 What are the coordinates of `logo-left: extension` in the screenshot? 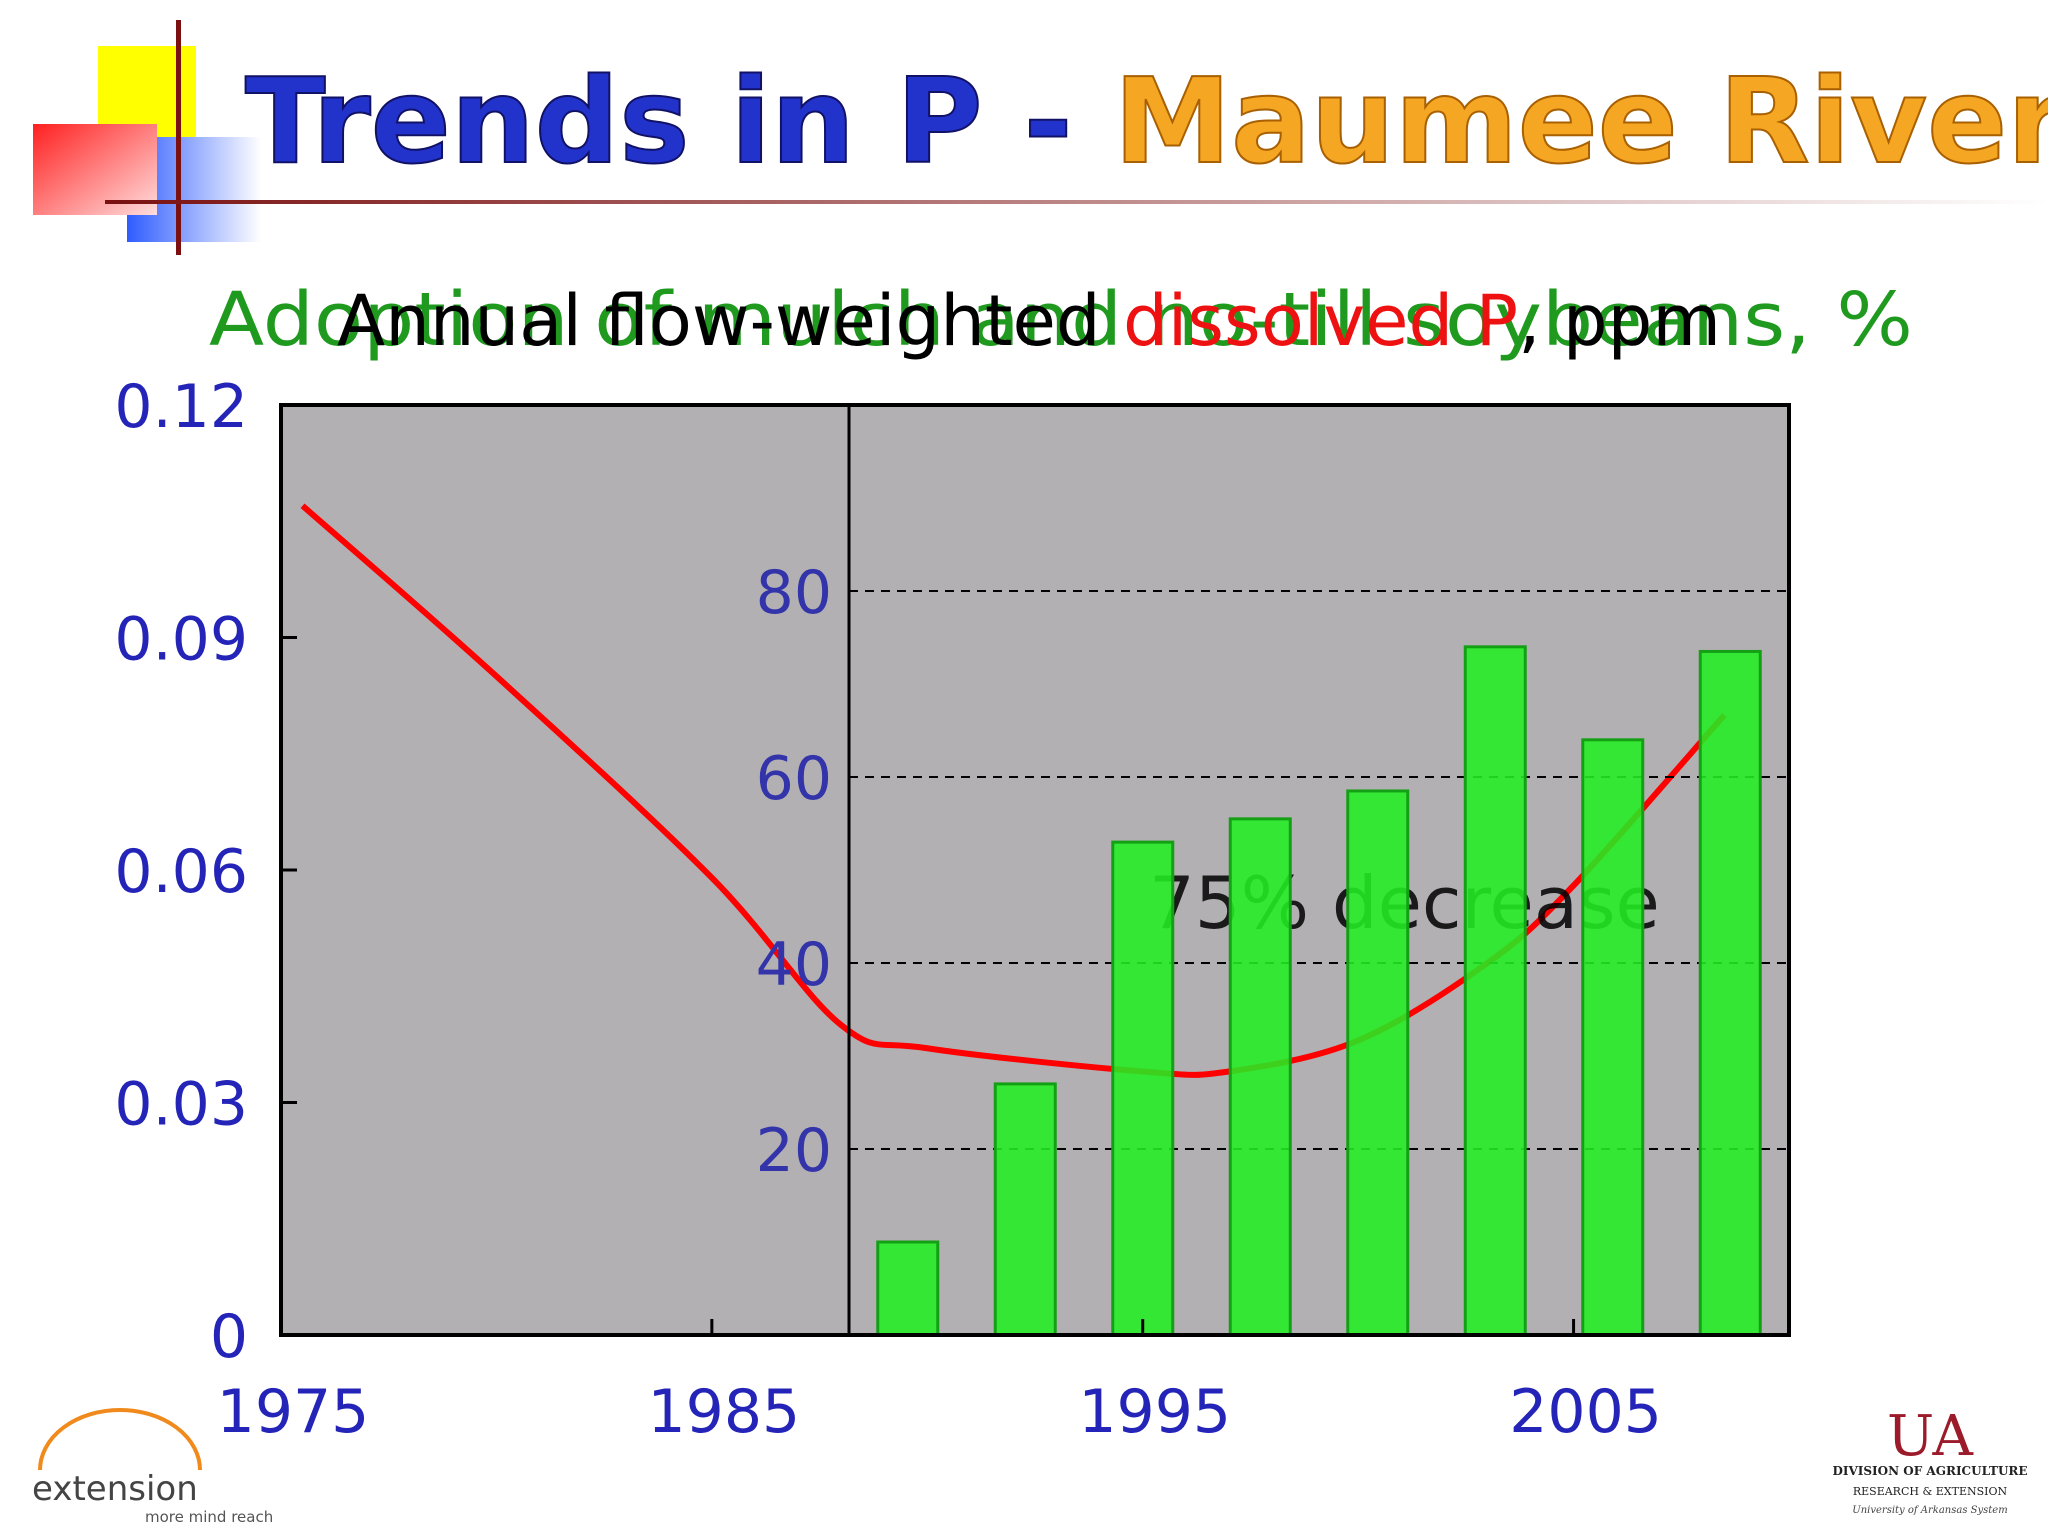 It's located at (115, 1489).